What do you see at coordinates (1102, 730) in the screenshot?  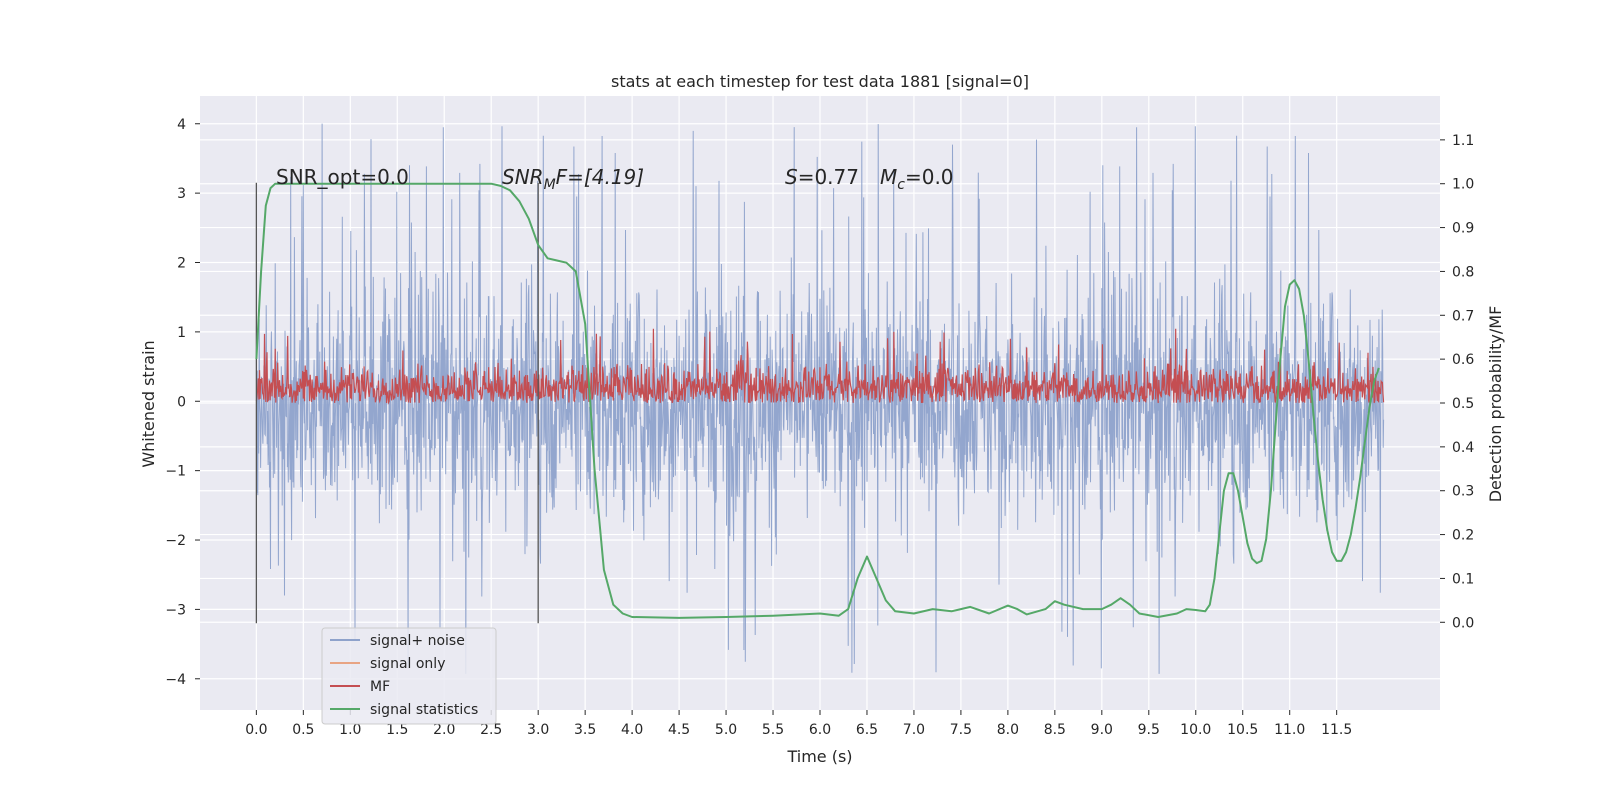 I see `x-tick-label: 9.0` at bounding box center [1102, 730].